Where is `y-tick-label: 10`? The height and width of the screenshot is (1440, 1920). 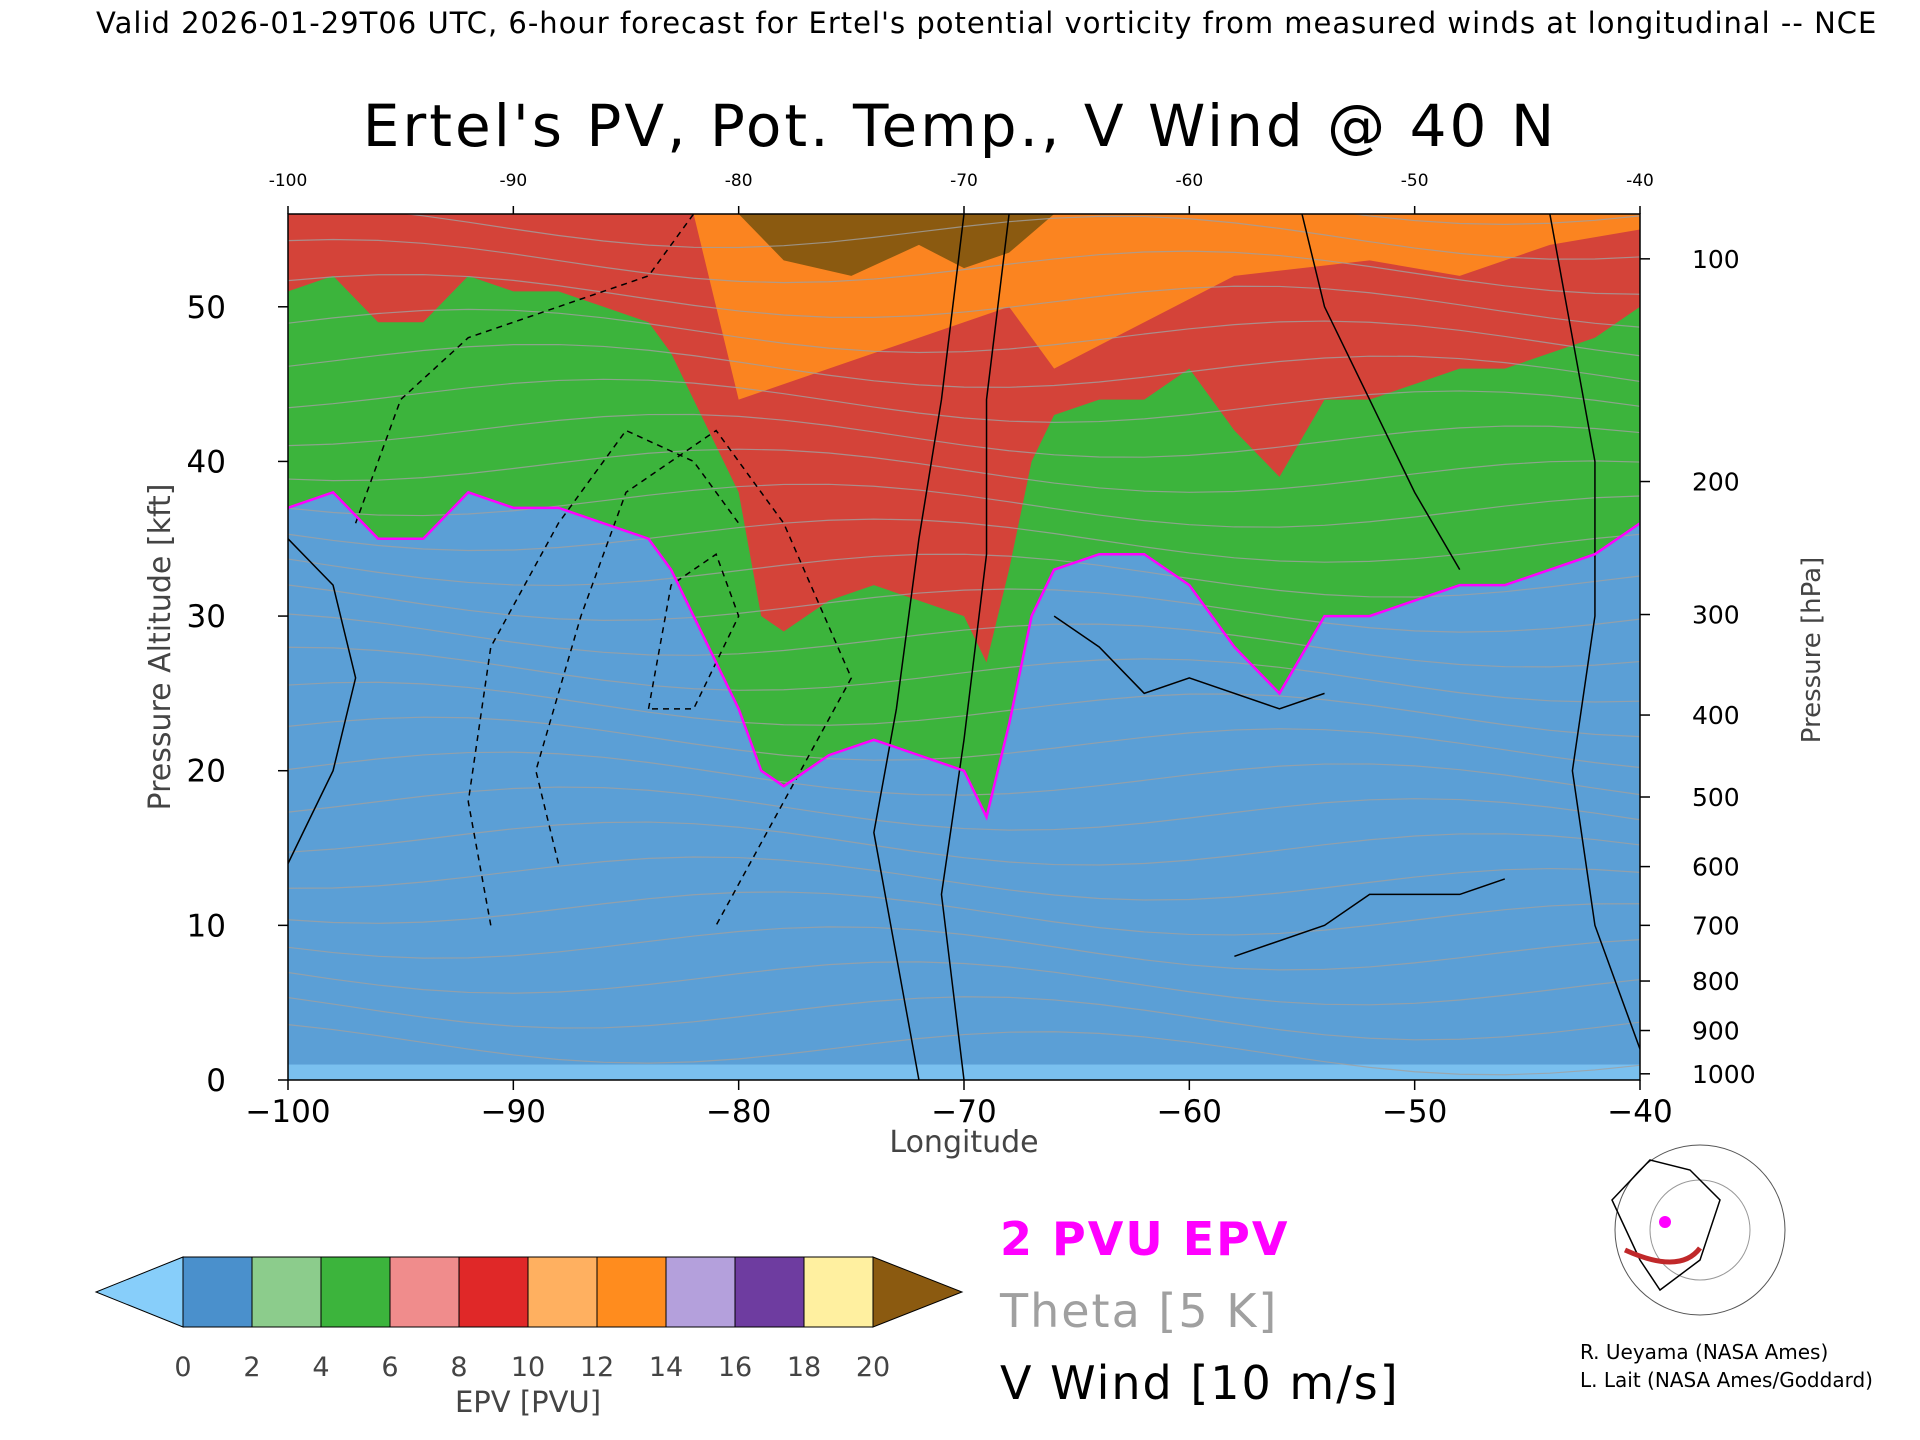
y-tick-label: 10 is located at coordinates (206, 926).